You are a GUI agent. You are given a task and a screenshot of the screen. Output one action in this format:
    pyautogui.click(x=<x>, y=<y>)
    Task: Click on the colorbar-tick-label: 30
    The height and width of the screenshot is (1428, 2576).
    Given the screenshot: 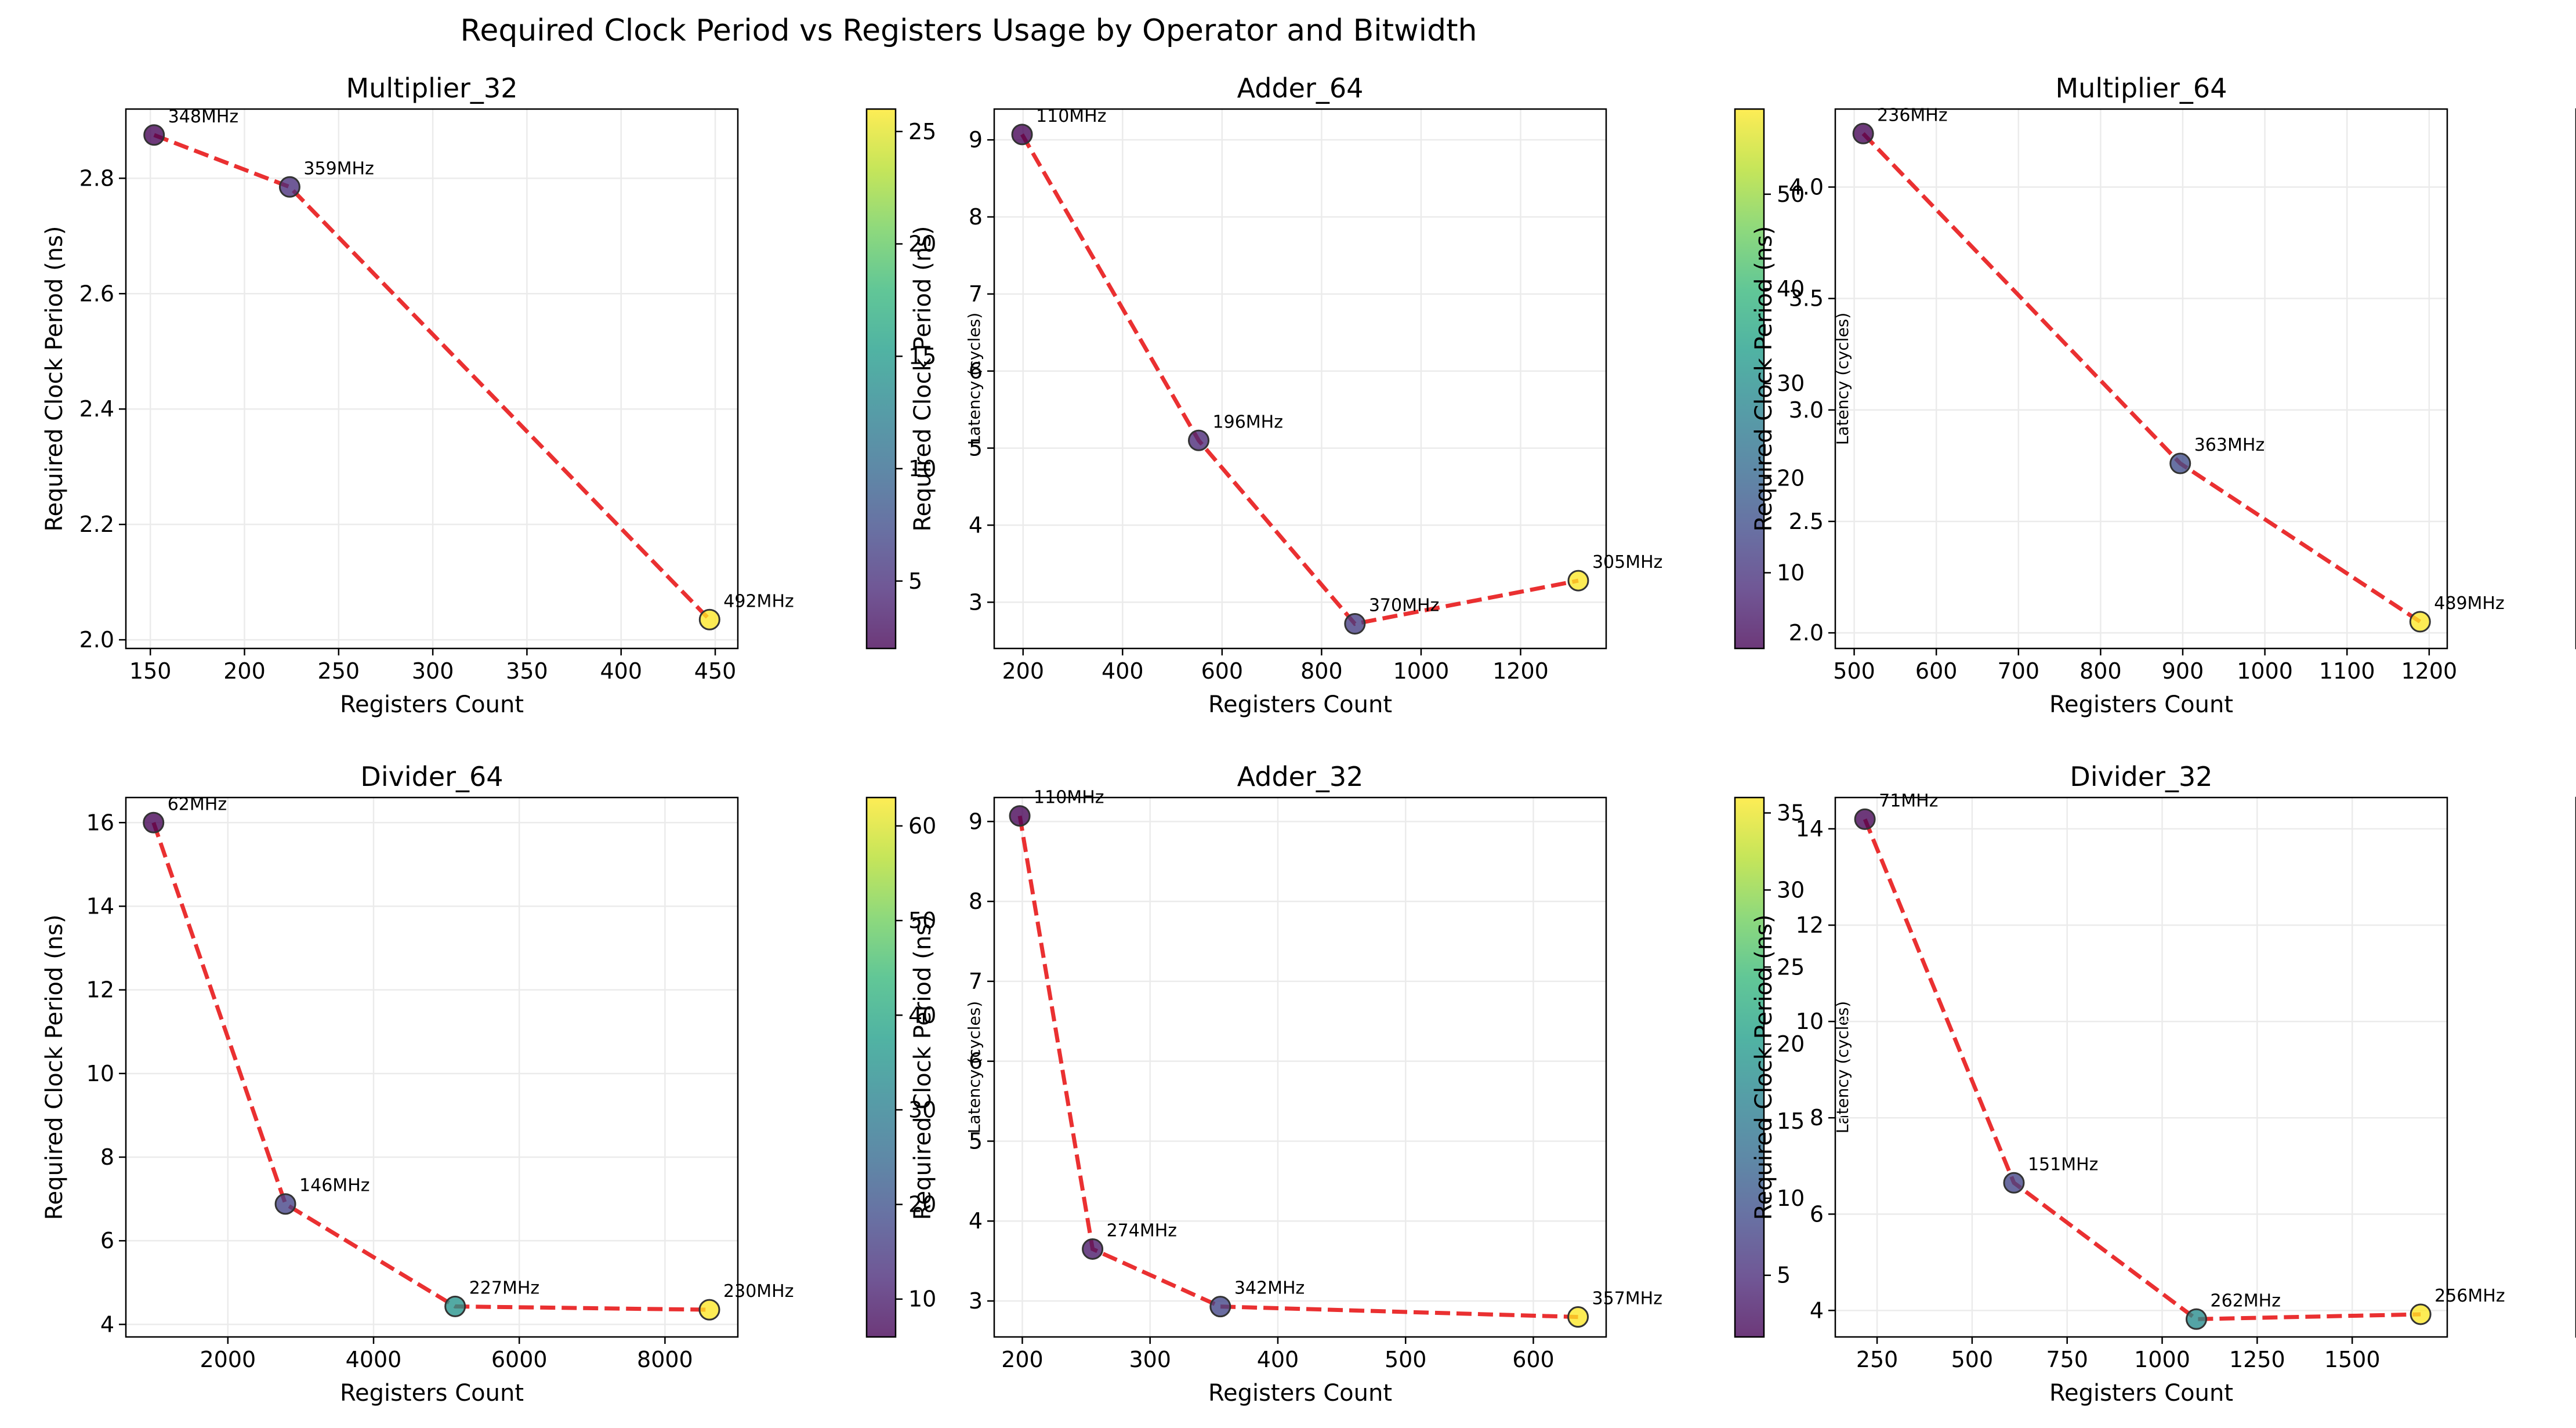 What is the action you would take?
    pyautogui.click(x=1791, y=383)
    